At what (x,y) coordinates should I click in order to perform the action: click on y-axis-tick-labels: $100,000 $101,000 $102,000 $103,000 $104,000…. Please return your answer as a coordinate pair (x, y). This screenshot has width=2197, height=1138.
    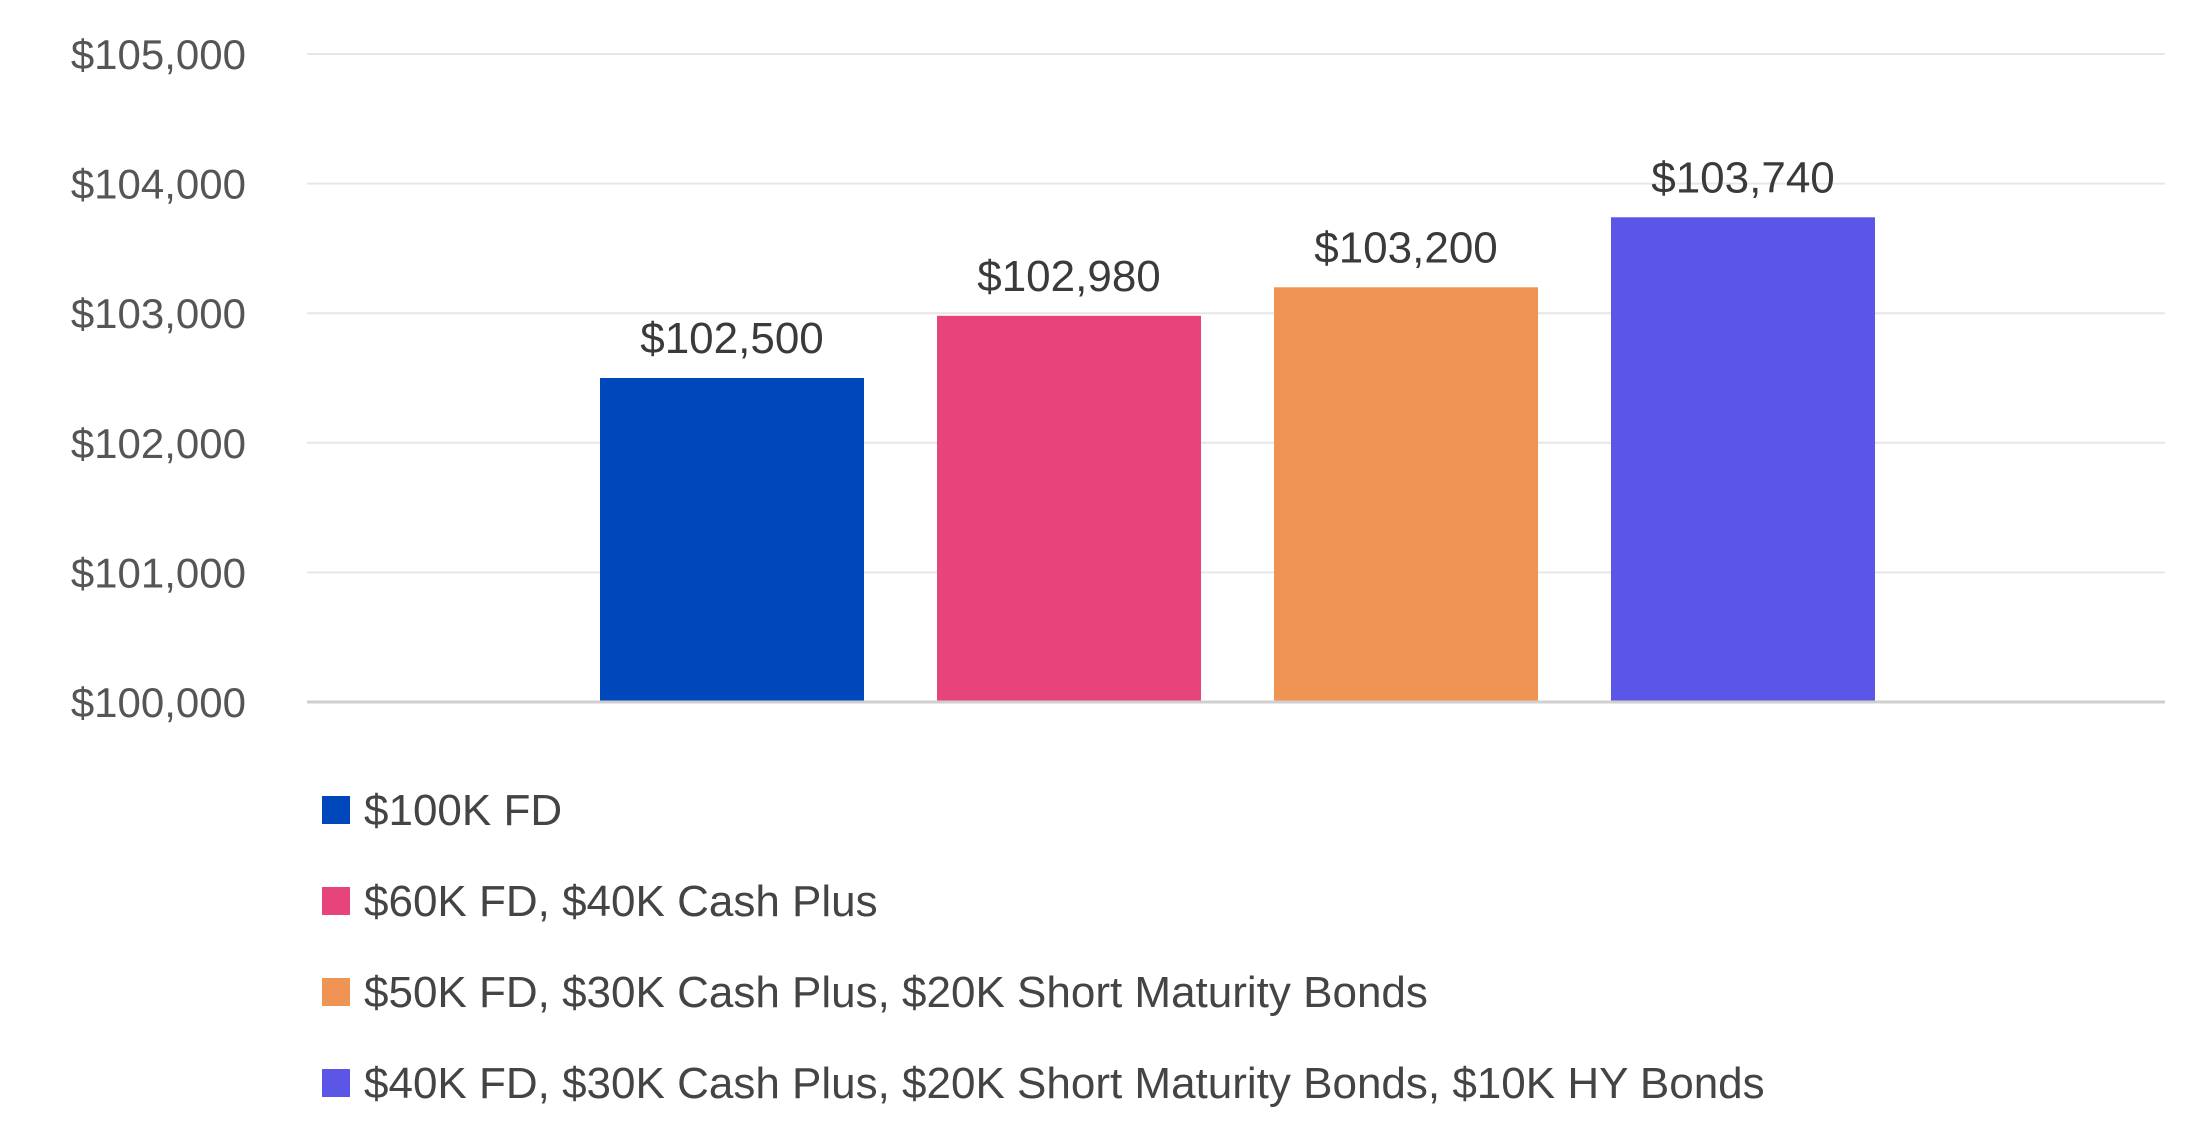
    Looking at the image, I should click on (158, 378).